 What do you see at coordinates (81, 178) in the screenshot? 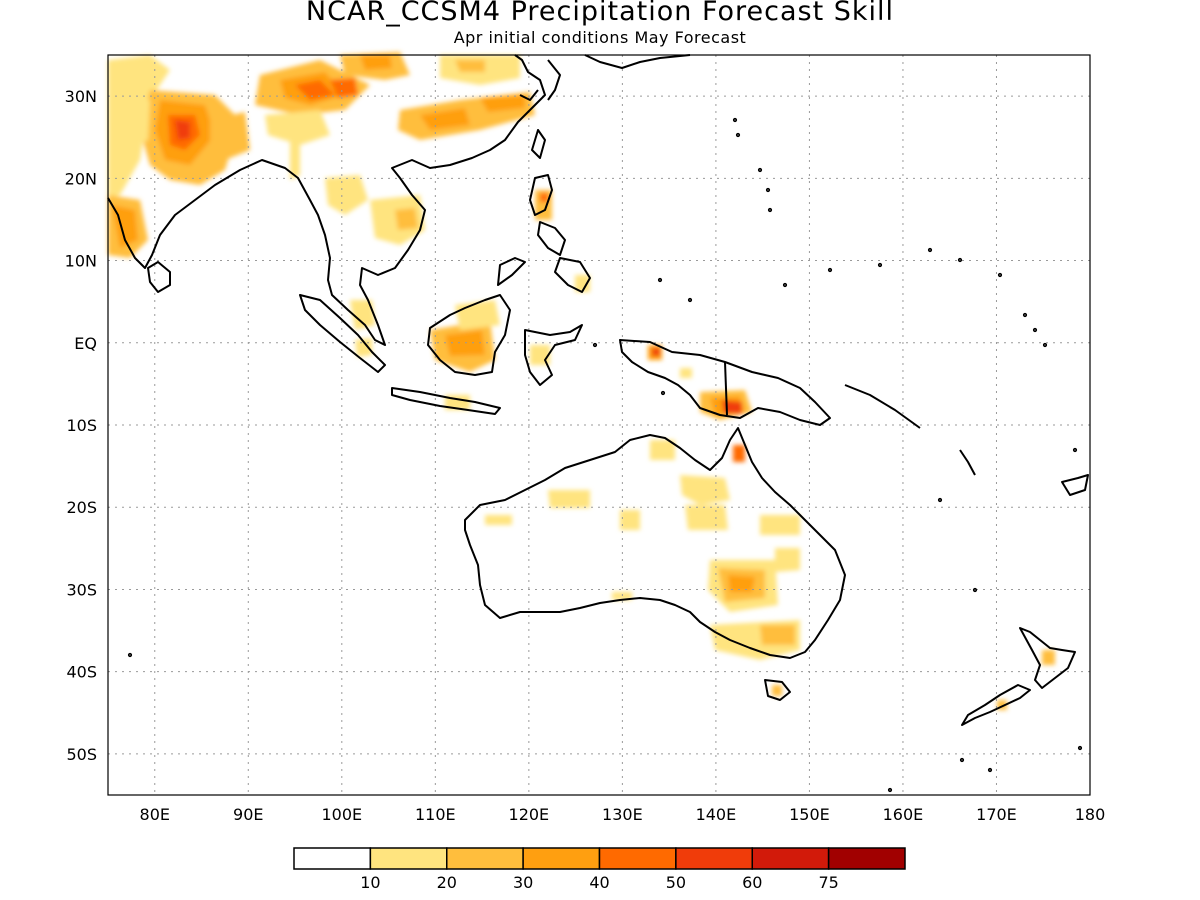
I see `lat-tick-label: 20N` at bounding box center [81, 178].